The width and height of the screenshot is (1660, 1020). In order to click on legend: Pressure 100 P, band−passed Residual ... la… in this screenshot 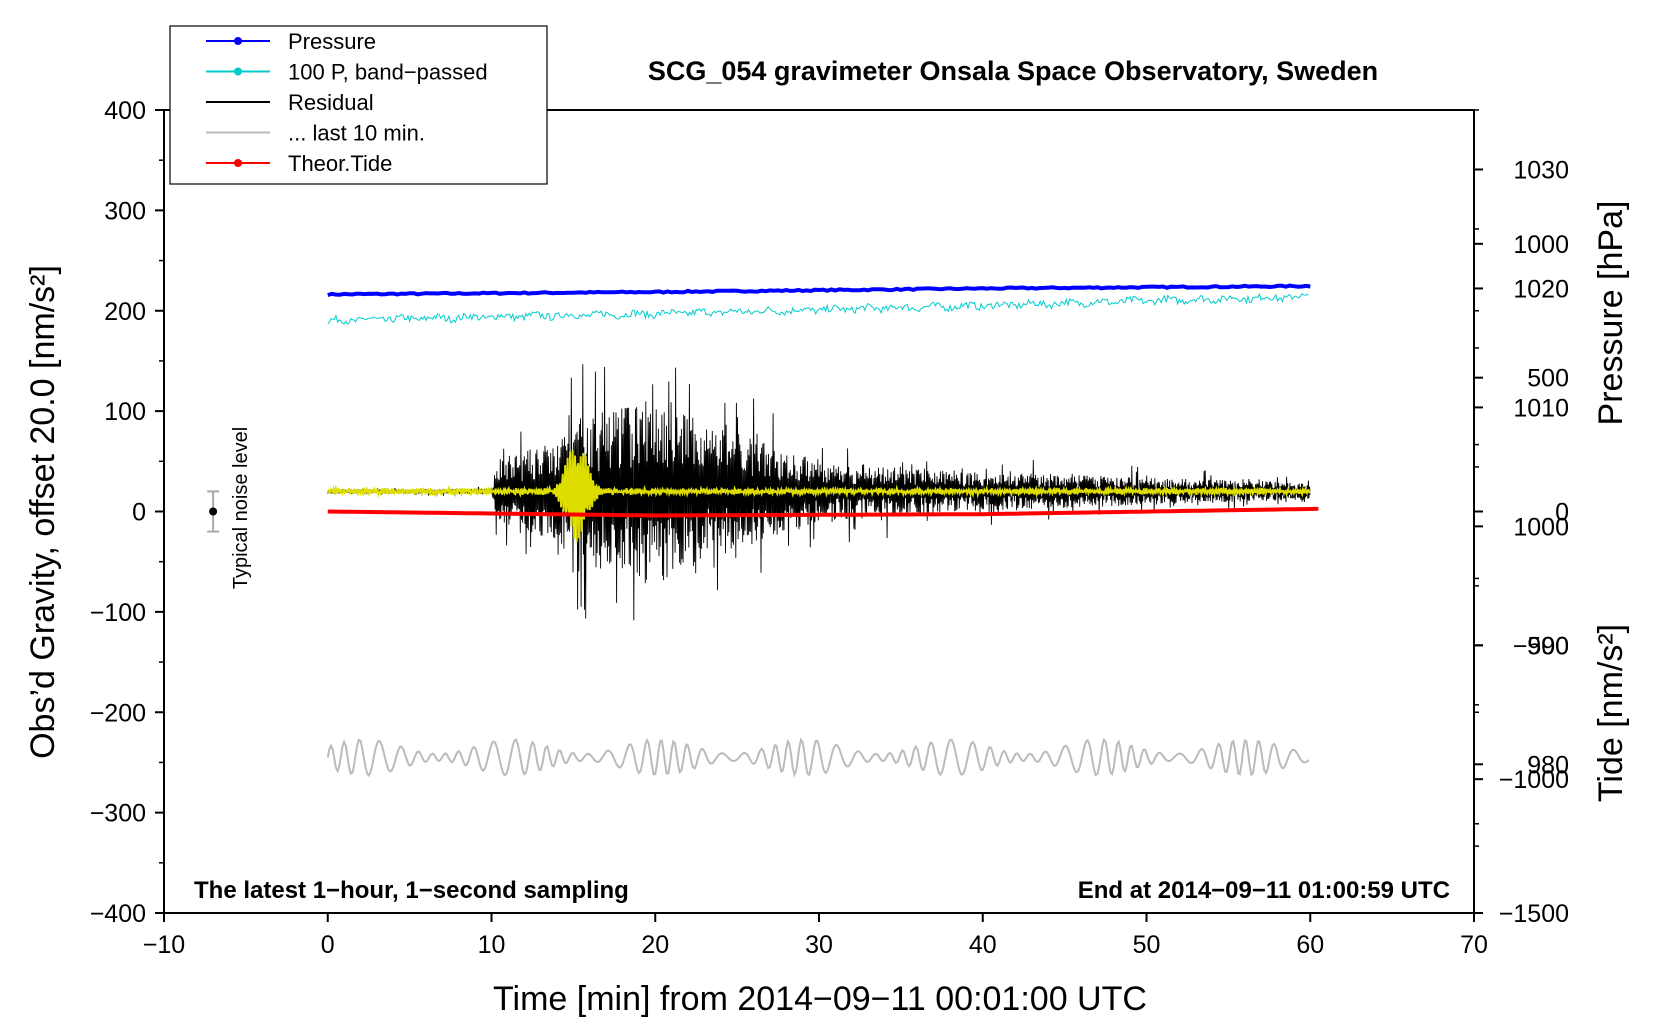, I will do `click(358, 105)`.